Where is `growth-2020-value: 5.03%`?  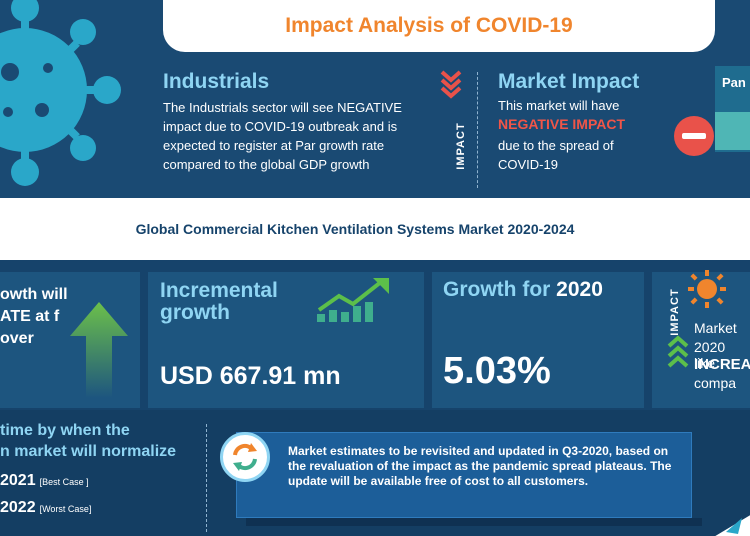
growth-2020-value: 5.03% is located at coordinates (497, 371).